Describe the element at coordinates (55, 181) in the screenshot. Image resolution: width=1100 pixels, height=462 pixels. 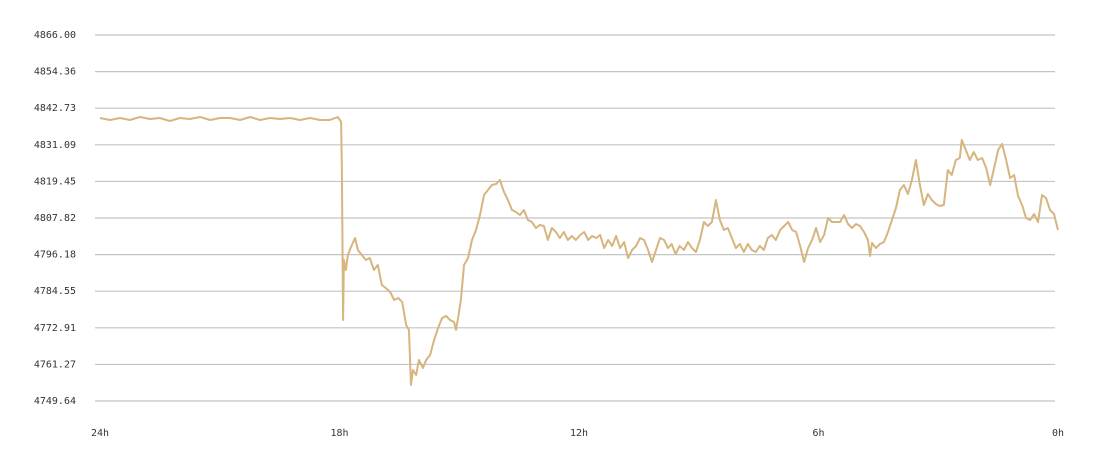
I see `y-tick-label: 4819.45` at that location.